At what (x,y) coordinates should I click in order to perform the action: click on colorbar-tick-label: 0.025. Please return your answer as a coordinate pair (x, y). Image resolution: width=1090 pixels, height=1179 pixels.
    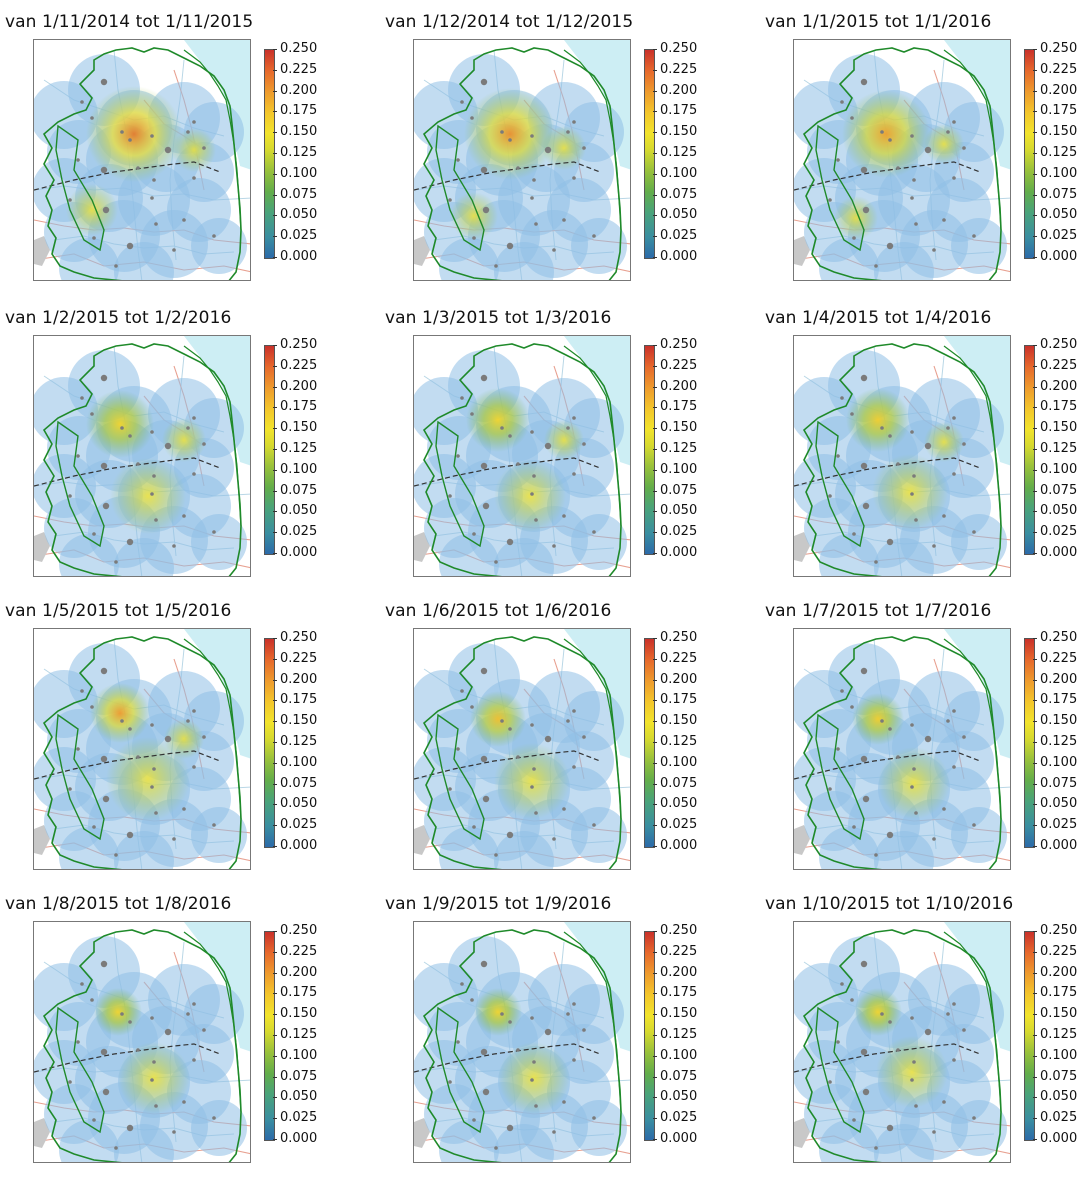
    Looking at the image, I should click on (299, 825).